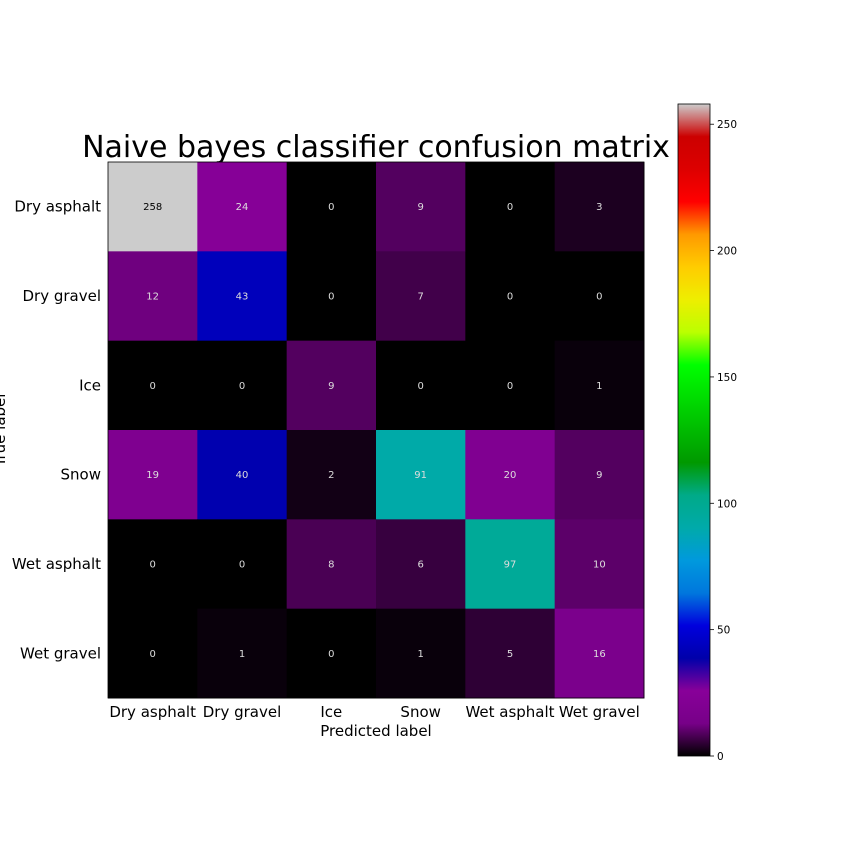 The width and height of the screenshot is (864, 868). Describe the element at coordinates (152, 712) in the screenshot. I see `x-tick-label: Dry asphalt` at that location.